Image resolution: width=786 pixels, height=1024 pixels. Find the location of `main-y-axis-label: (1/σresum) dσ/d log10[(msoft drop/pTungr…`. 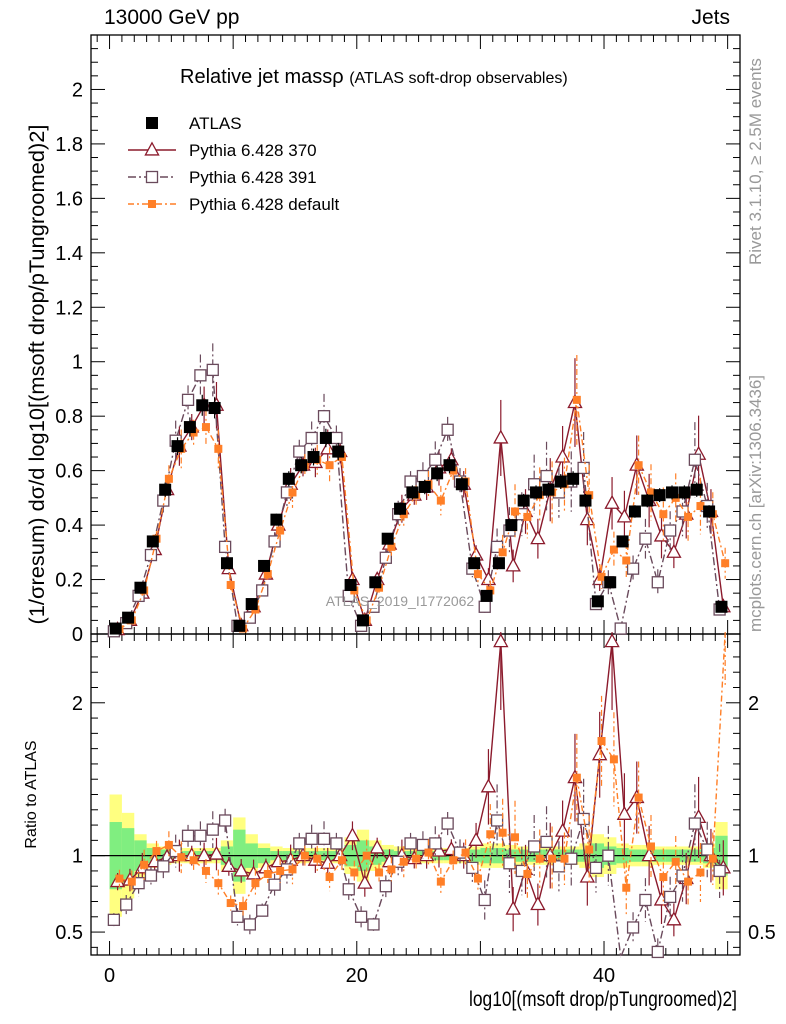

main-y-axis-label: (1/σresum) dσ/d log10[(msoft drop/pTungr… is located at coordinates (37, 375).